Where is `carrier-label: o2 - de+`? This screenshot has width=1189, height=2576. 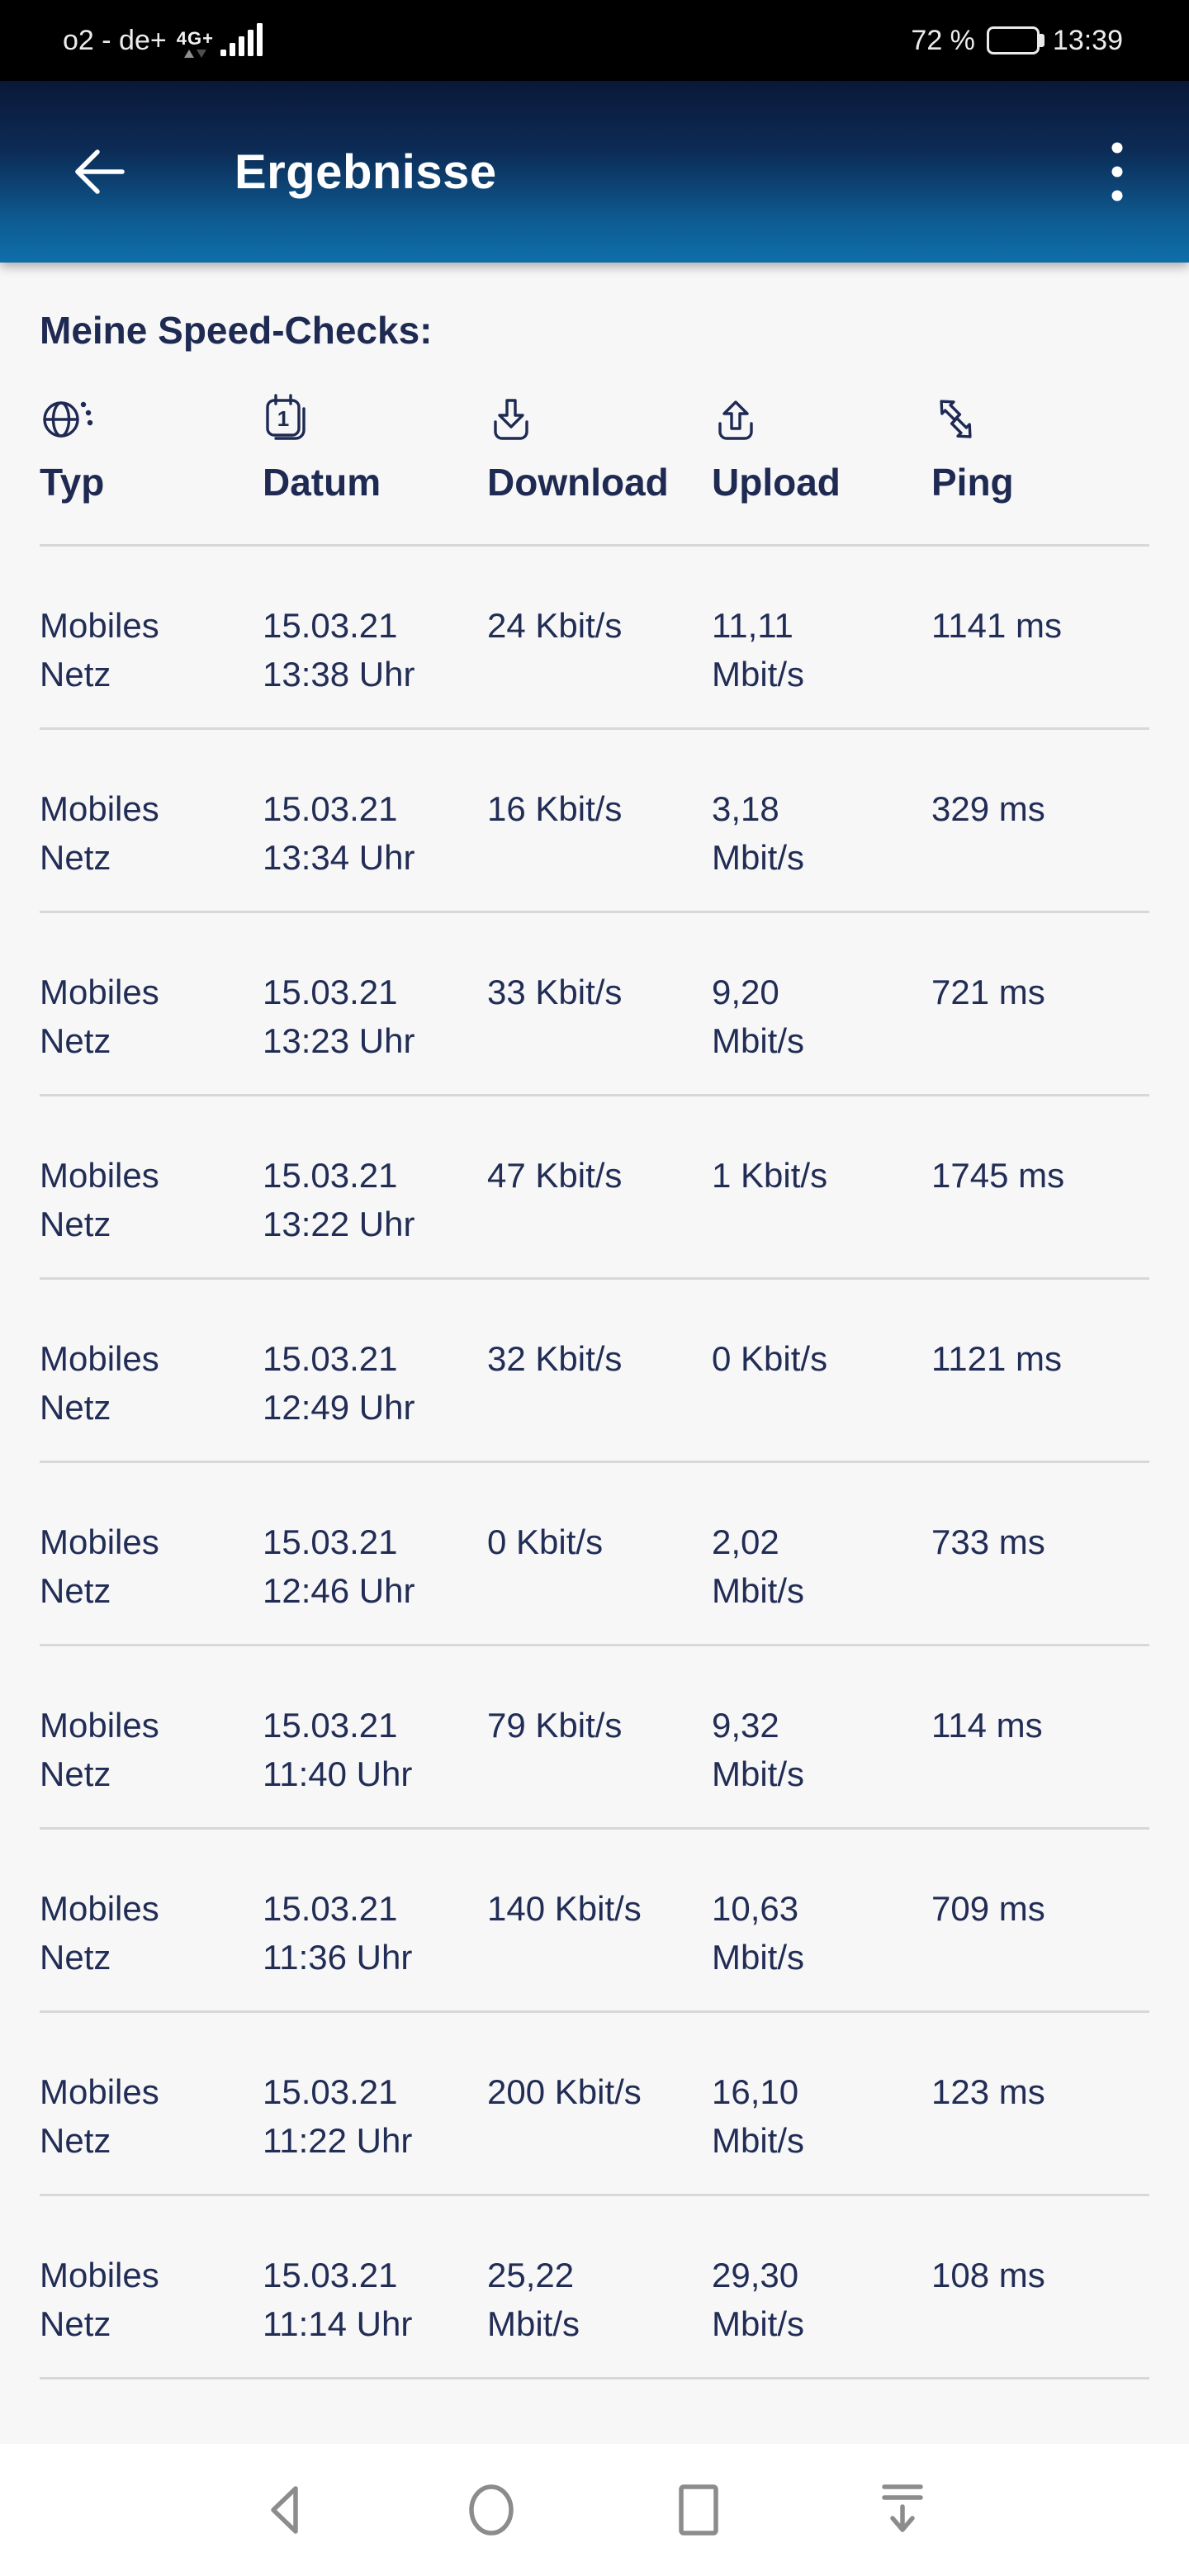
carrier-label: o2 - de+ is located at coordinates (115, 40).